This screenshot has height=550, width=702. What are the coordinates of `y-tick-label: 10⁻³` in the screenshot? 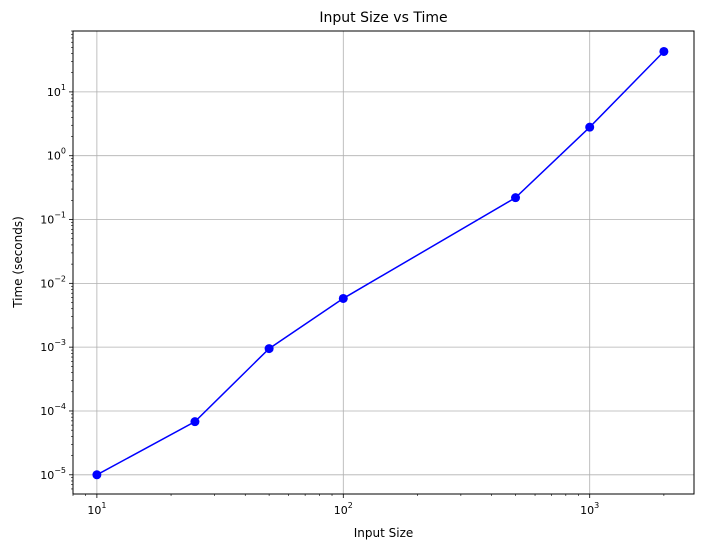 It's located at (53, 346).